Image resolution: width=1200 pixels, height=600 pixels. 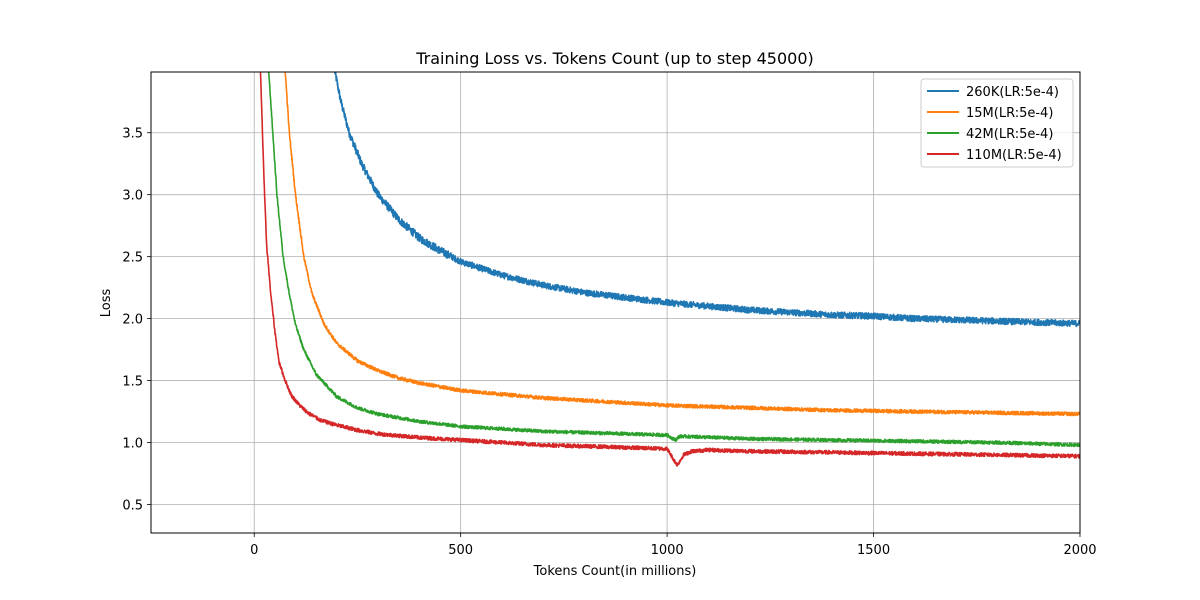 I want to click on x-tick-label: 500, so click(x=460, y=550).